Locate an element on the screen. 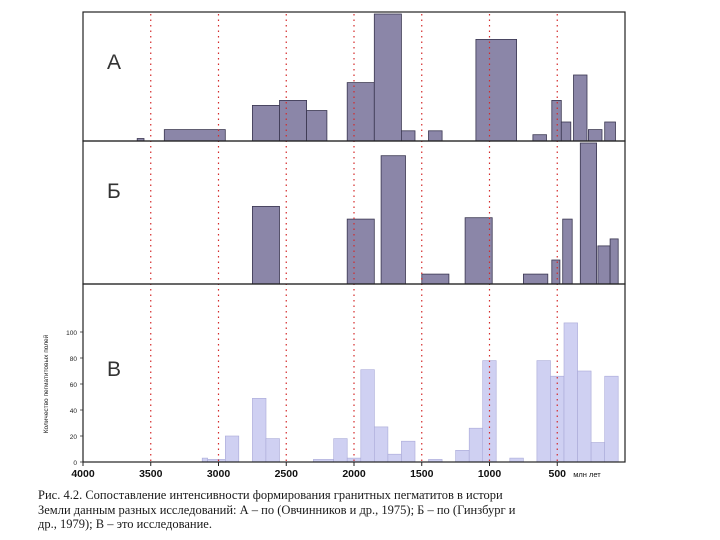  bar-А-10 is located at coordinates (539, 138).